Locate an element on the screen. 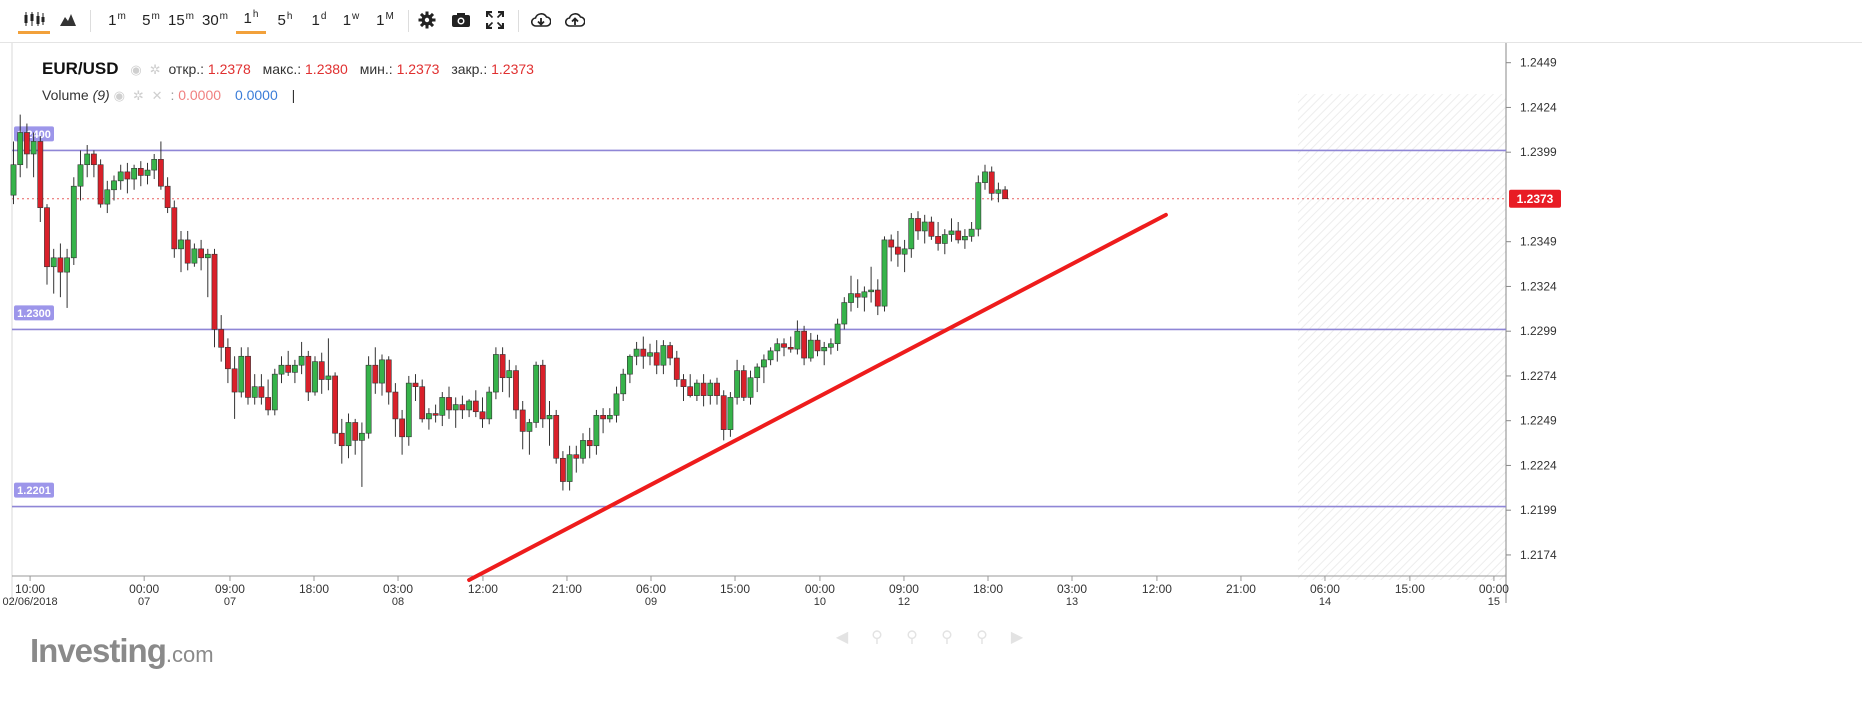 The width and height of the screenshot is (1862, 725). candles-icon is located at coordinates (34, 20).